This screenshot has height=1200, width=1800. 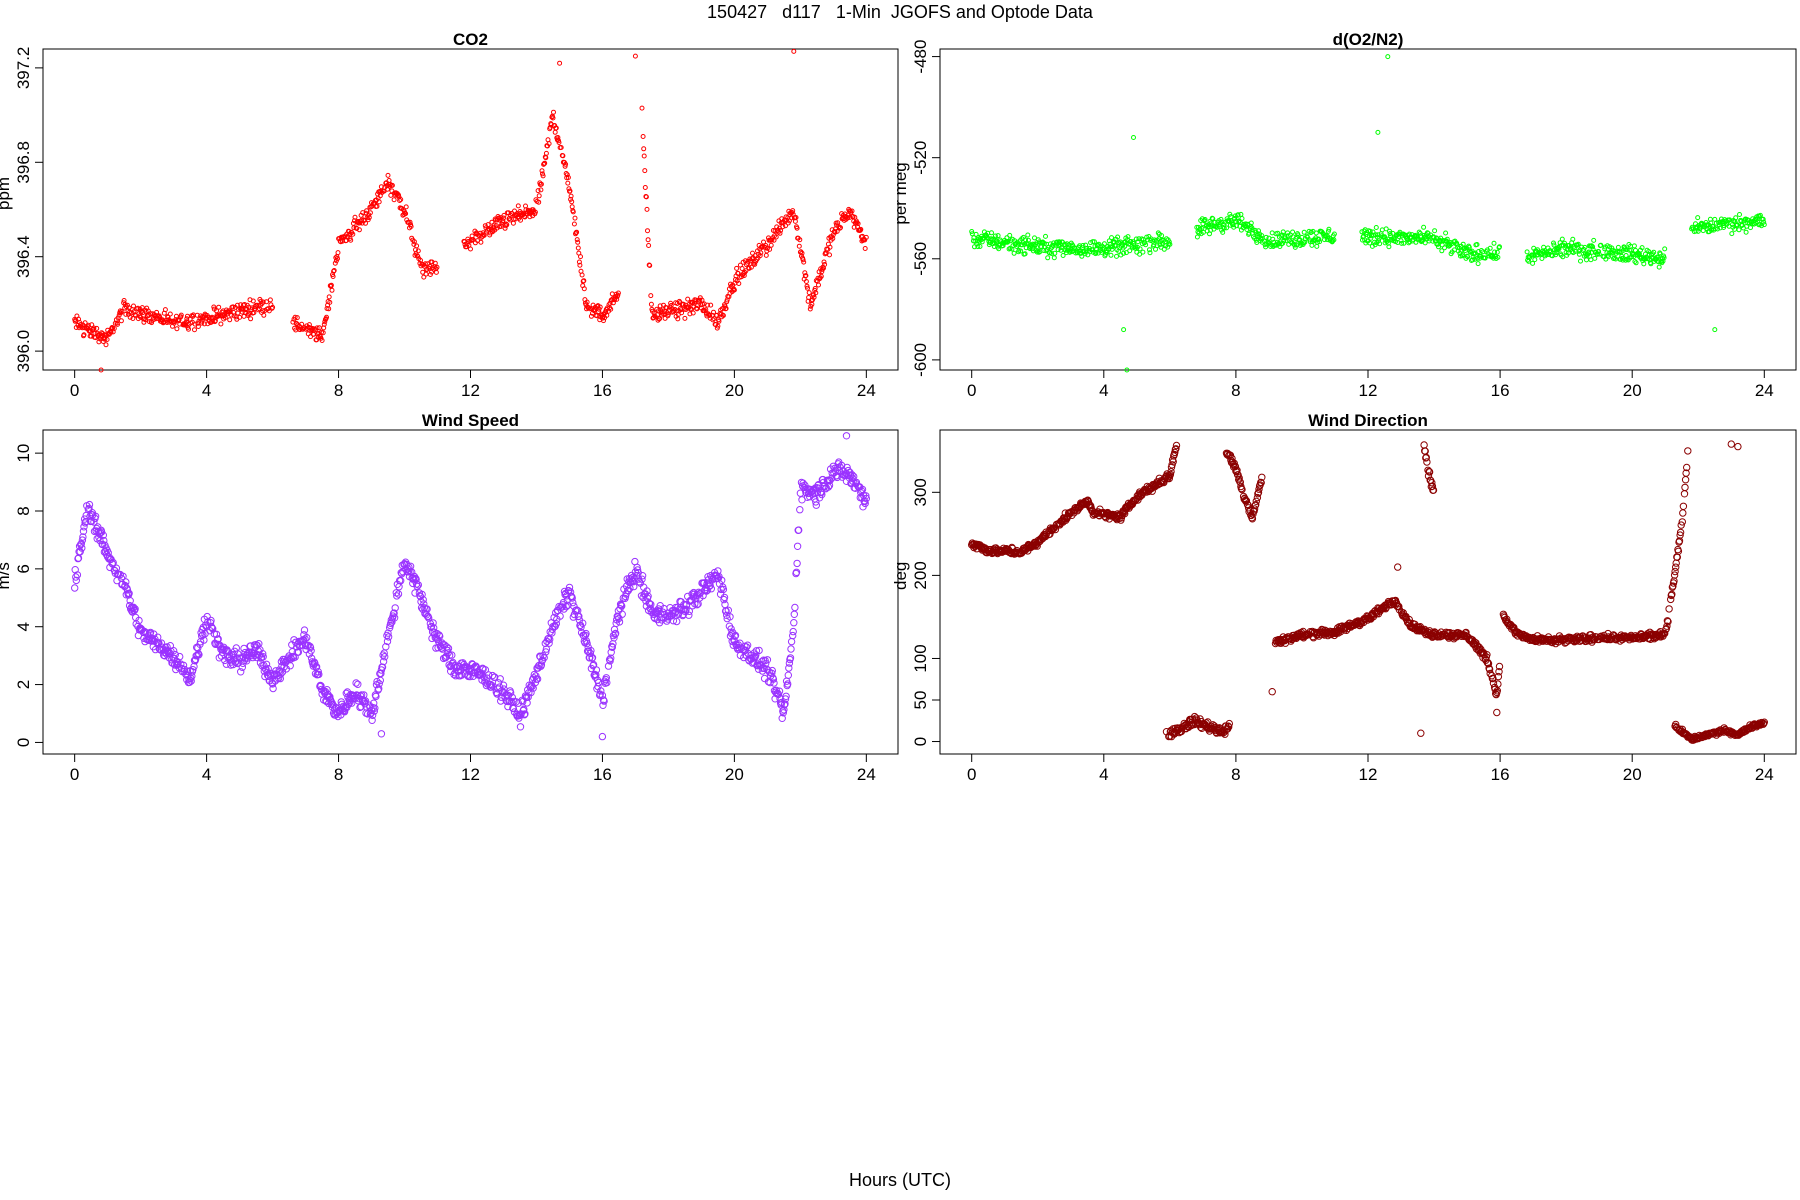 What do you see at coordinates (900, 1180) in the screenshot?
I see `x-axis-label: Hours (UTC)` at bounding box center [900, 1180].